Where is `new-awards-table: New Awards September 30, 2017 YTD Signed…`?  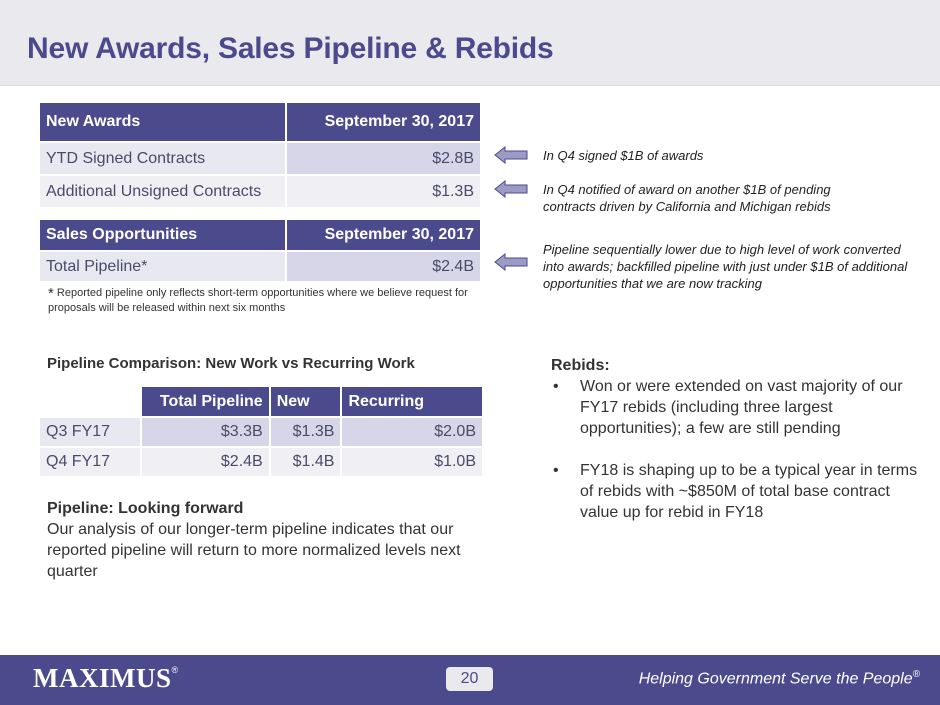 new-awards-table: New Awards September 30, 2017 YTD Signed… is located at coordinates (260, 155).